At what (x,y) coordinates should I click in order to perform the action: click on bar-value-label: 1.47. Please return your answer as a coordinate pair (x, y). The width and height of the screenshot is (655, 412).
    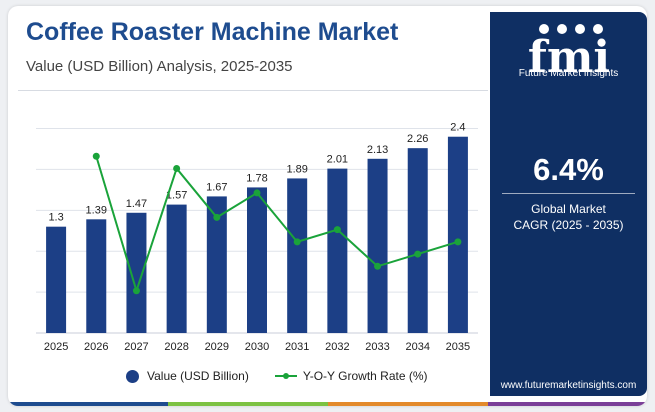
    Looking at the image, I should click on (136, 204).